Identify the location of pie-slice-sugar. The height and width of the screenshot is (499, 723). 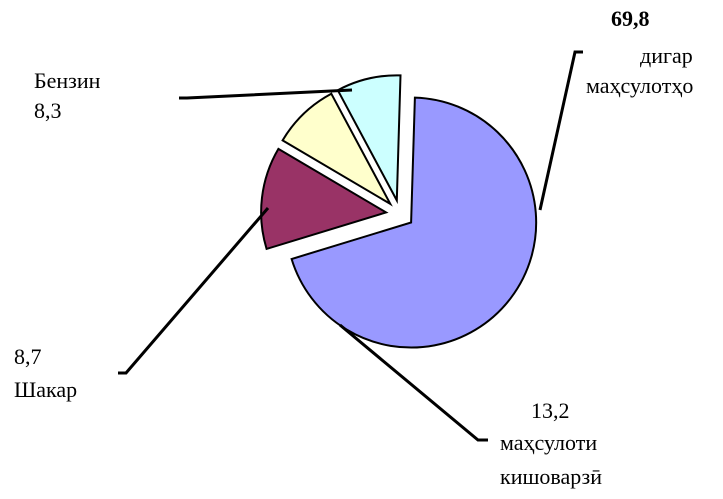
(337, 149).